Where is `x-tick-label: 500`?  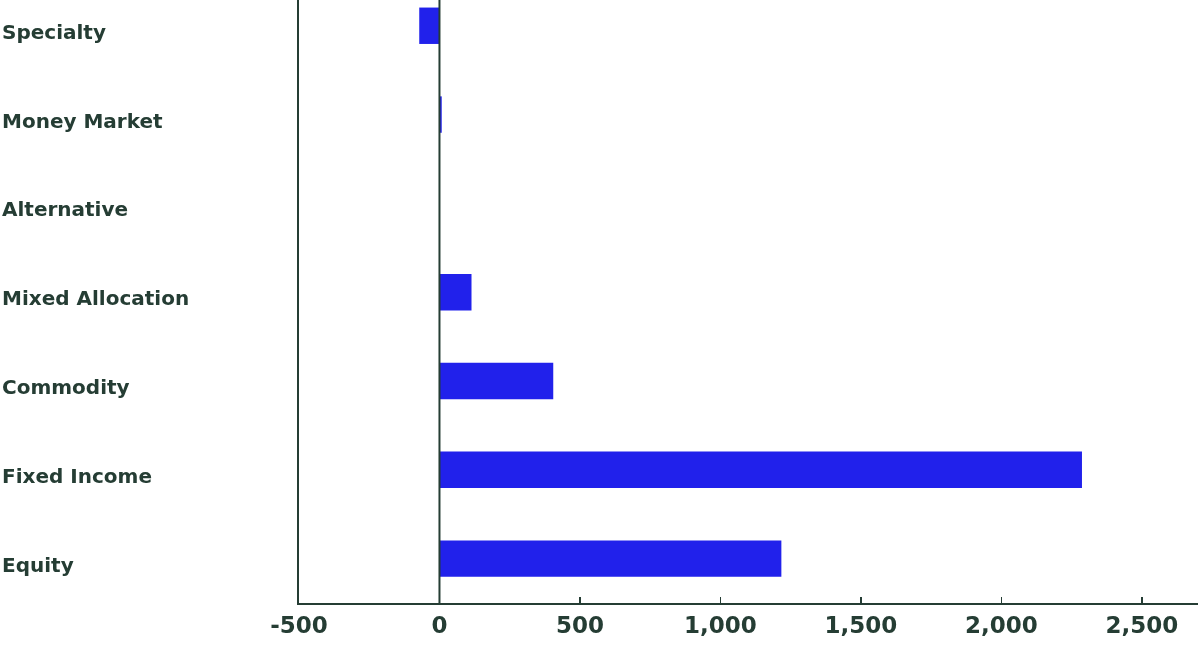
x-tick-label: 500 is located at coordinates (579, 624).